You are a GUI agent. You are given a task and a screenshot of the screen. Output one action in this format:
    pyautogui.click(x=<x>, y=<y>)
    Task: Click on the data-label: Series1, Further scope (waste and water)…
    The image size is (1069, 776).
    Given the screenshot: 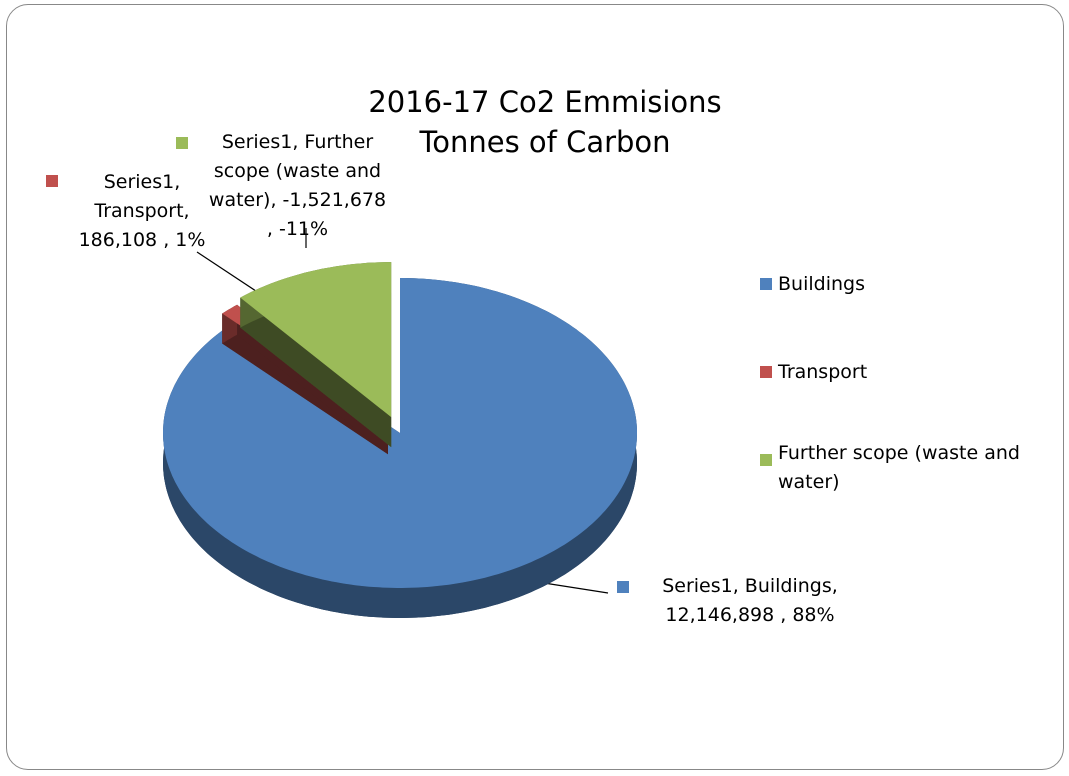 What is the action you would take?
    pyautogui.click(x=297, y=185)
    